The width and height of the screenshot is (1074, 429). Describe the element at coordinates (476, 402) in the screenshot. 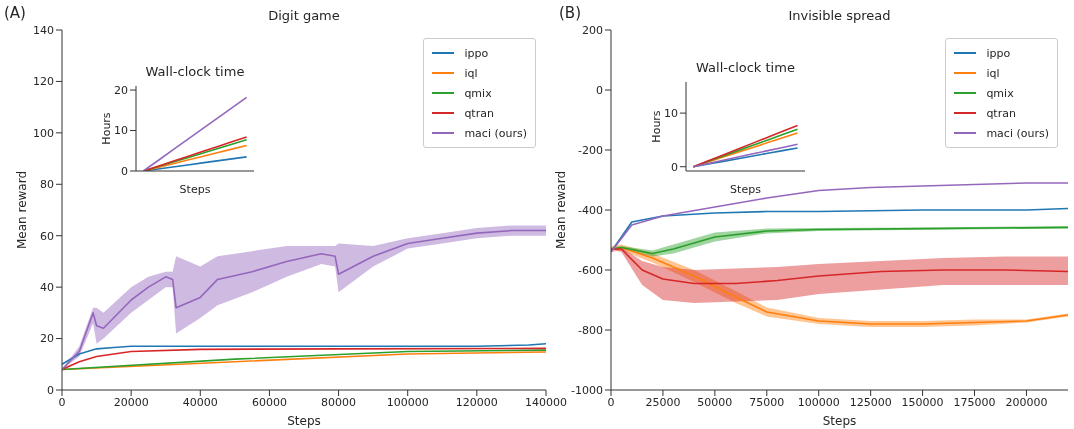

I see `x-tick-label: 120000` at that location.